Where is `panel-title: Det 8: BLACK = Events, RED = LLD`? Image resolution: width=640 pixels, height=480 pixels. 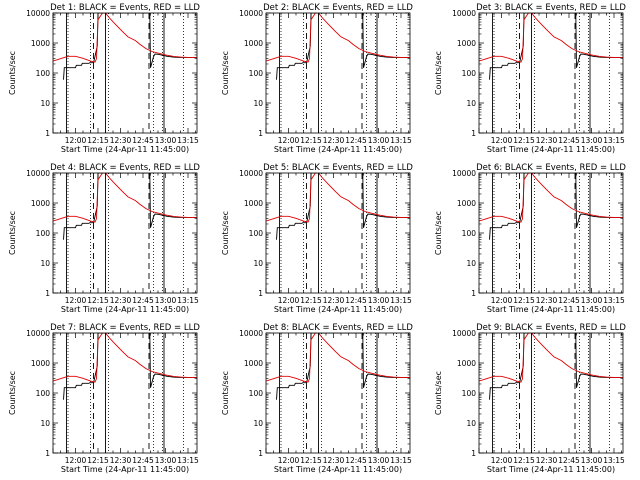 panel-title: Det 8: BLACK = Events, RED = LLD is located at coordinates (338, 328).